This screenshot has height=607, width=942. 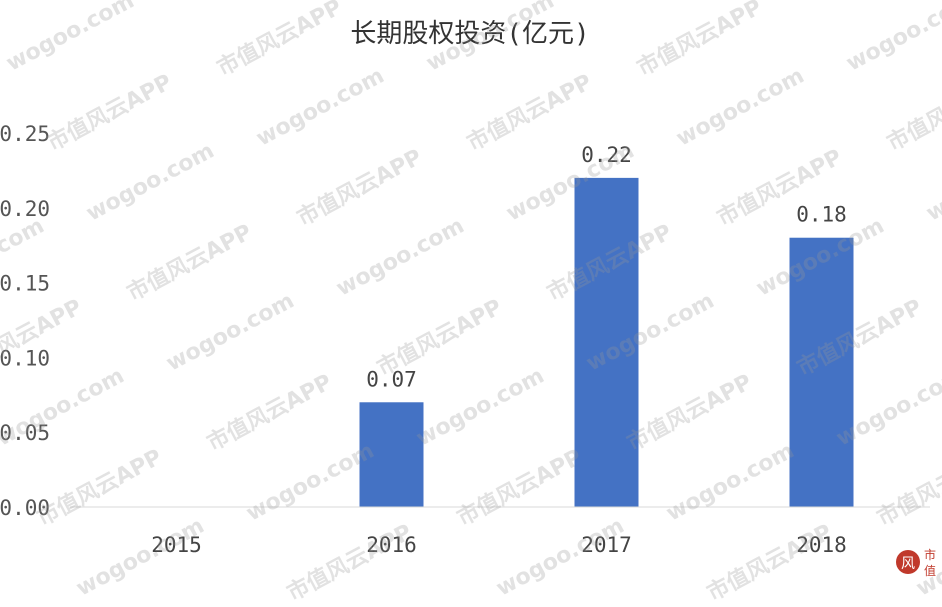 I want to click on x-tick-label: 2017, so click(x=606, y=545).